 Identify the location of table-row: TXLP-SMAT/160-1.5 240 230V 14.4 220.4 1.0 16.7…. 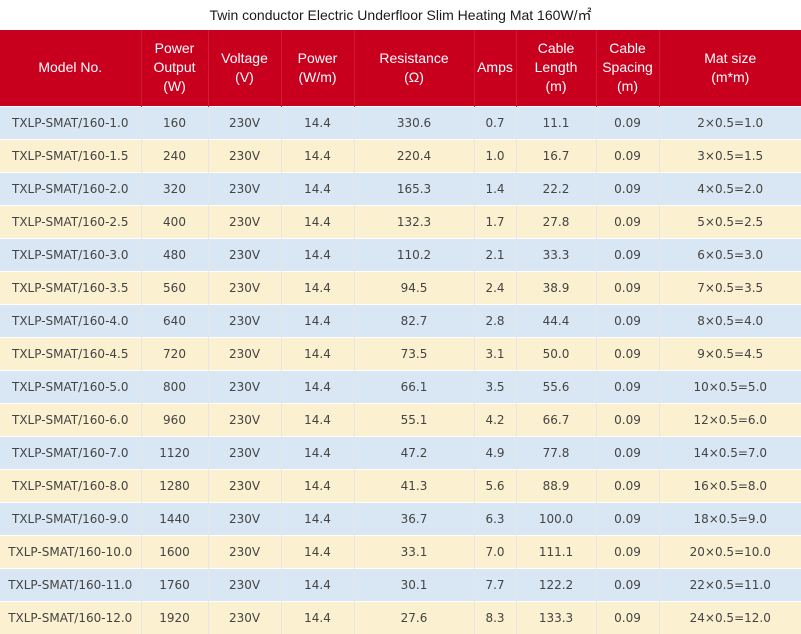
(400, 155).